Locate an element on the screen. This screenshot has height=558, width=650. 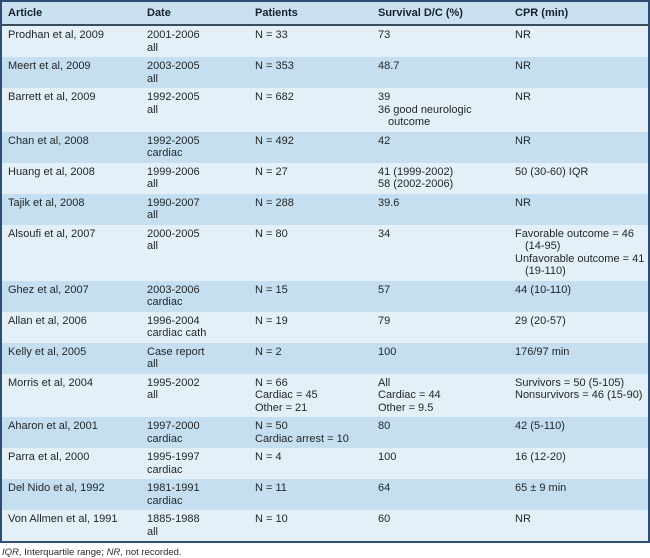
footnote-abbreviation: NR is located at coordinates (113, 552).